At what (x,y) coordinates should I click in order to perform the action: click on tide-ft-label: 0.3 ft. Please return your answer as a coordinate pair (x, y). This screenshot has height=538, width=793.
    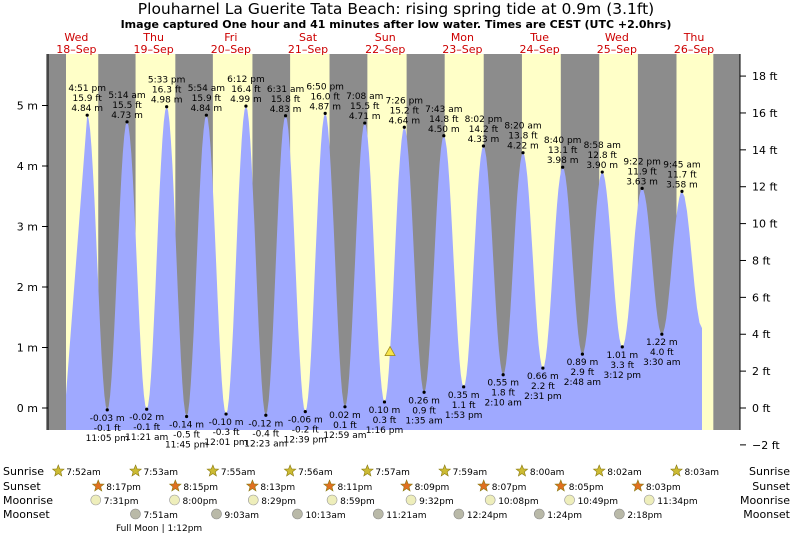
    Looking at the image, I should click on (385, 421).